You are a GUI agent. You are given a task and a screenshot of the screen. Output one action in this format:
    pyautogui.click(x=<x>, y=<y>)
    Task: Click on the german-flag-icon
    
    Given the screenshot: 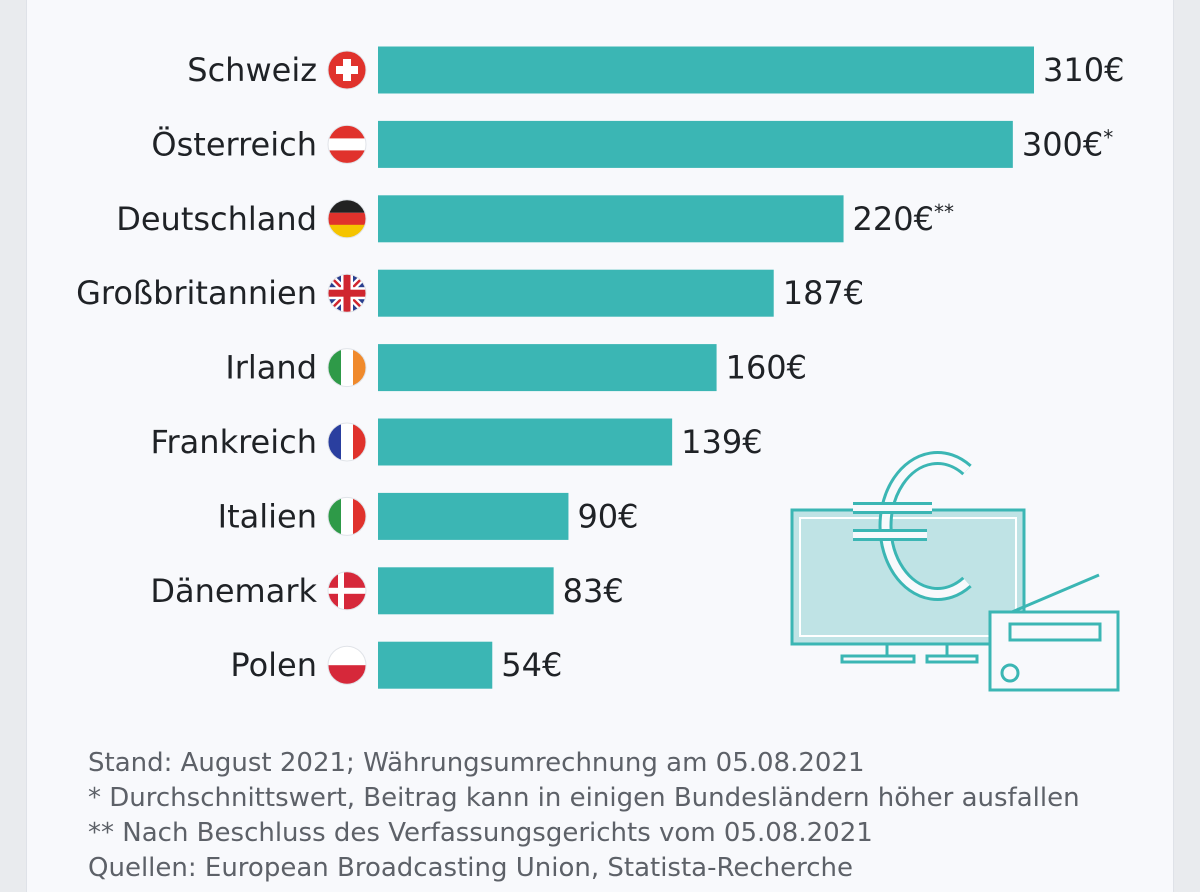 What is the action you would take?
    pyautogui.click(x=347, y=219)
    